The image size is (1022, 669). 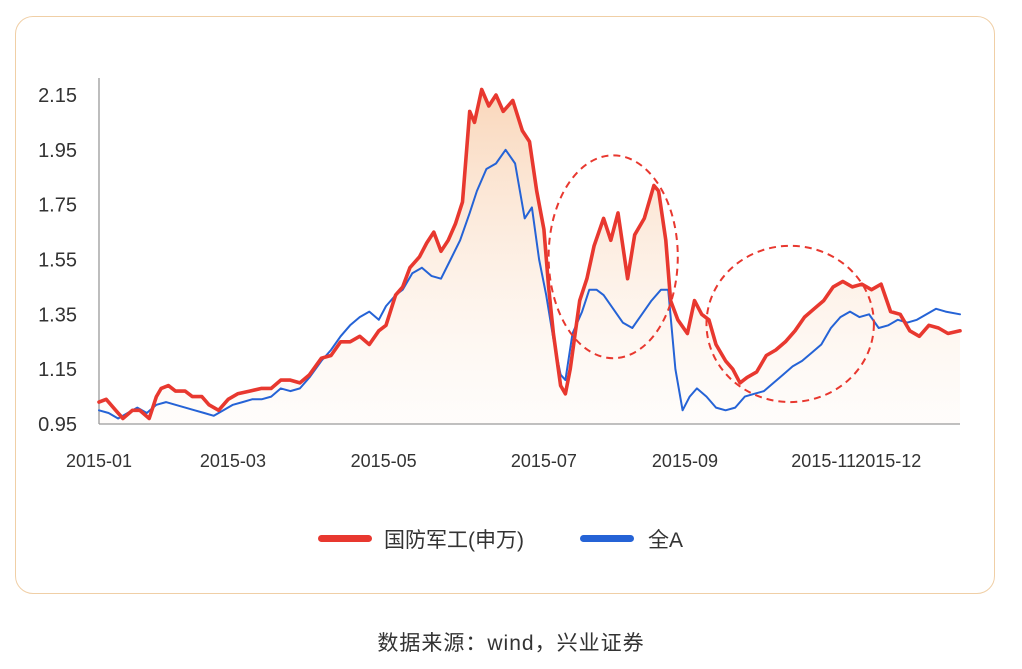 I want to click on x-tick-label: 2015-03, so click(x=233, y=461).